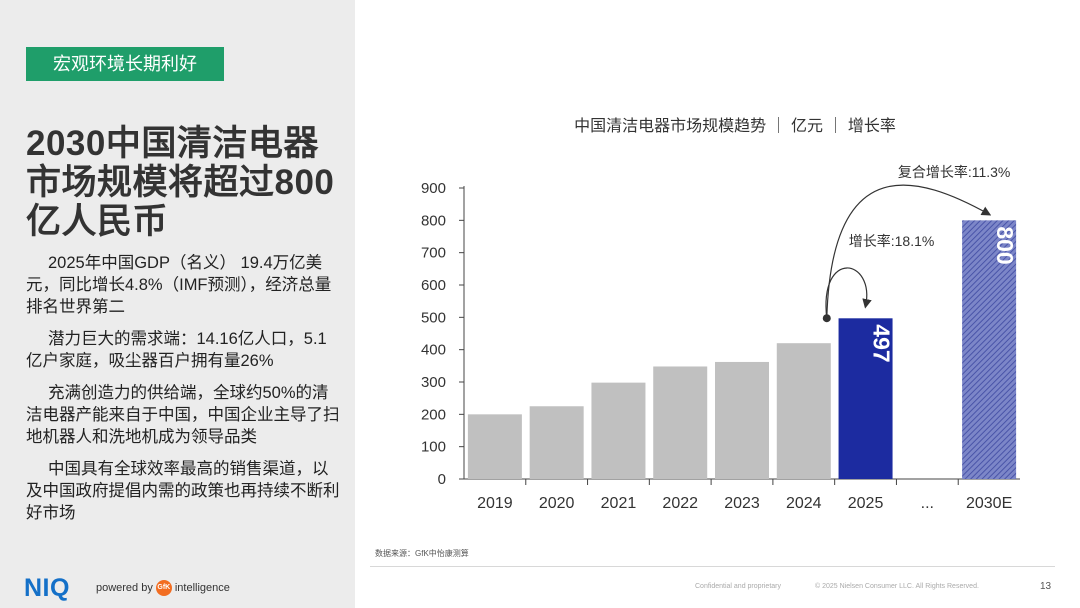  I want to click on bar-2022, so click(680, 422).